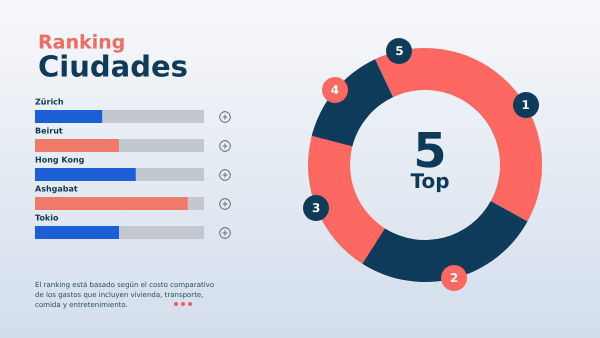 The image size is (600, 338). I want to click on y-tick-label: Ashgabat, so click(56, 189).